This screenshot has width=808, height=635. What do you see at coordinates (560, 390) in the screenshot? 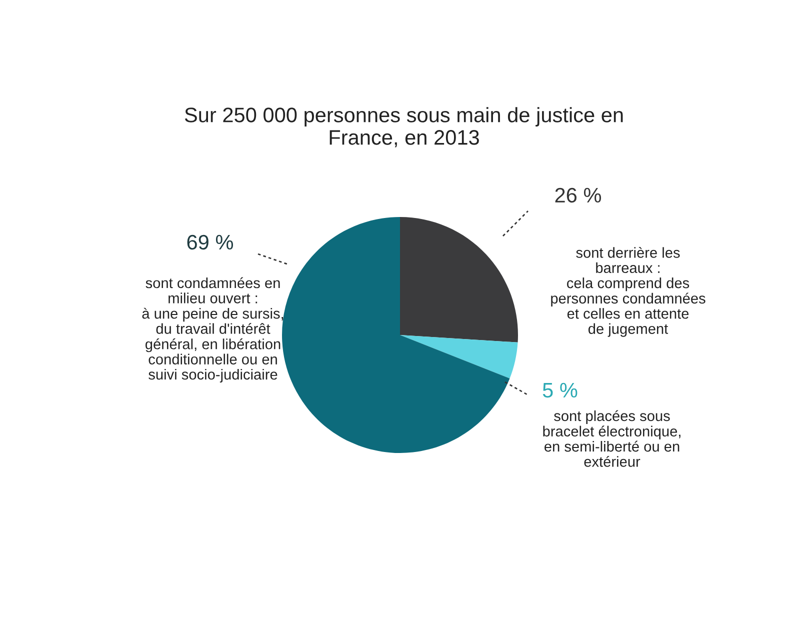
I see `data-label: 5 %` at bounding box center [560, 390].